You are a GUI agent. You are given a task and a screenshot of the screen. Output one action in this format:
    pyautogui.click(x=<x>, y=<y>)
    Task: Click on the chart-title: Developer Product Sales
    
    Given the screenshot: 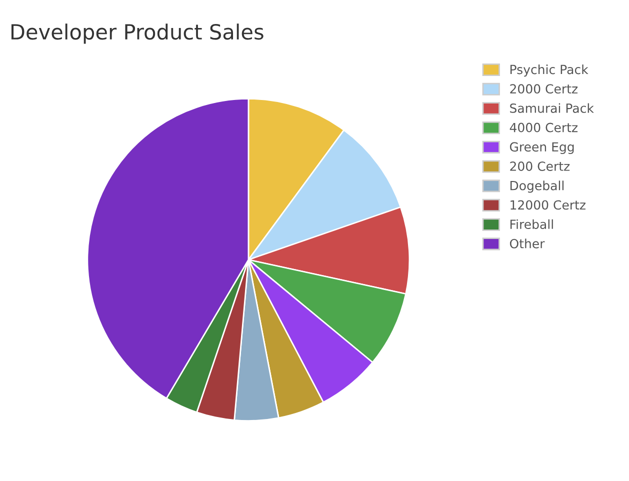 What is the action you would take?
    pyautogui.click(x=137, y=34)
    